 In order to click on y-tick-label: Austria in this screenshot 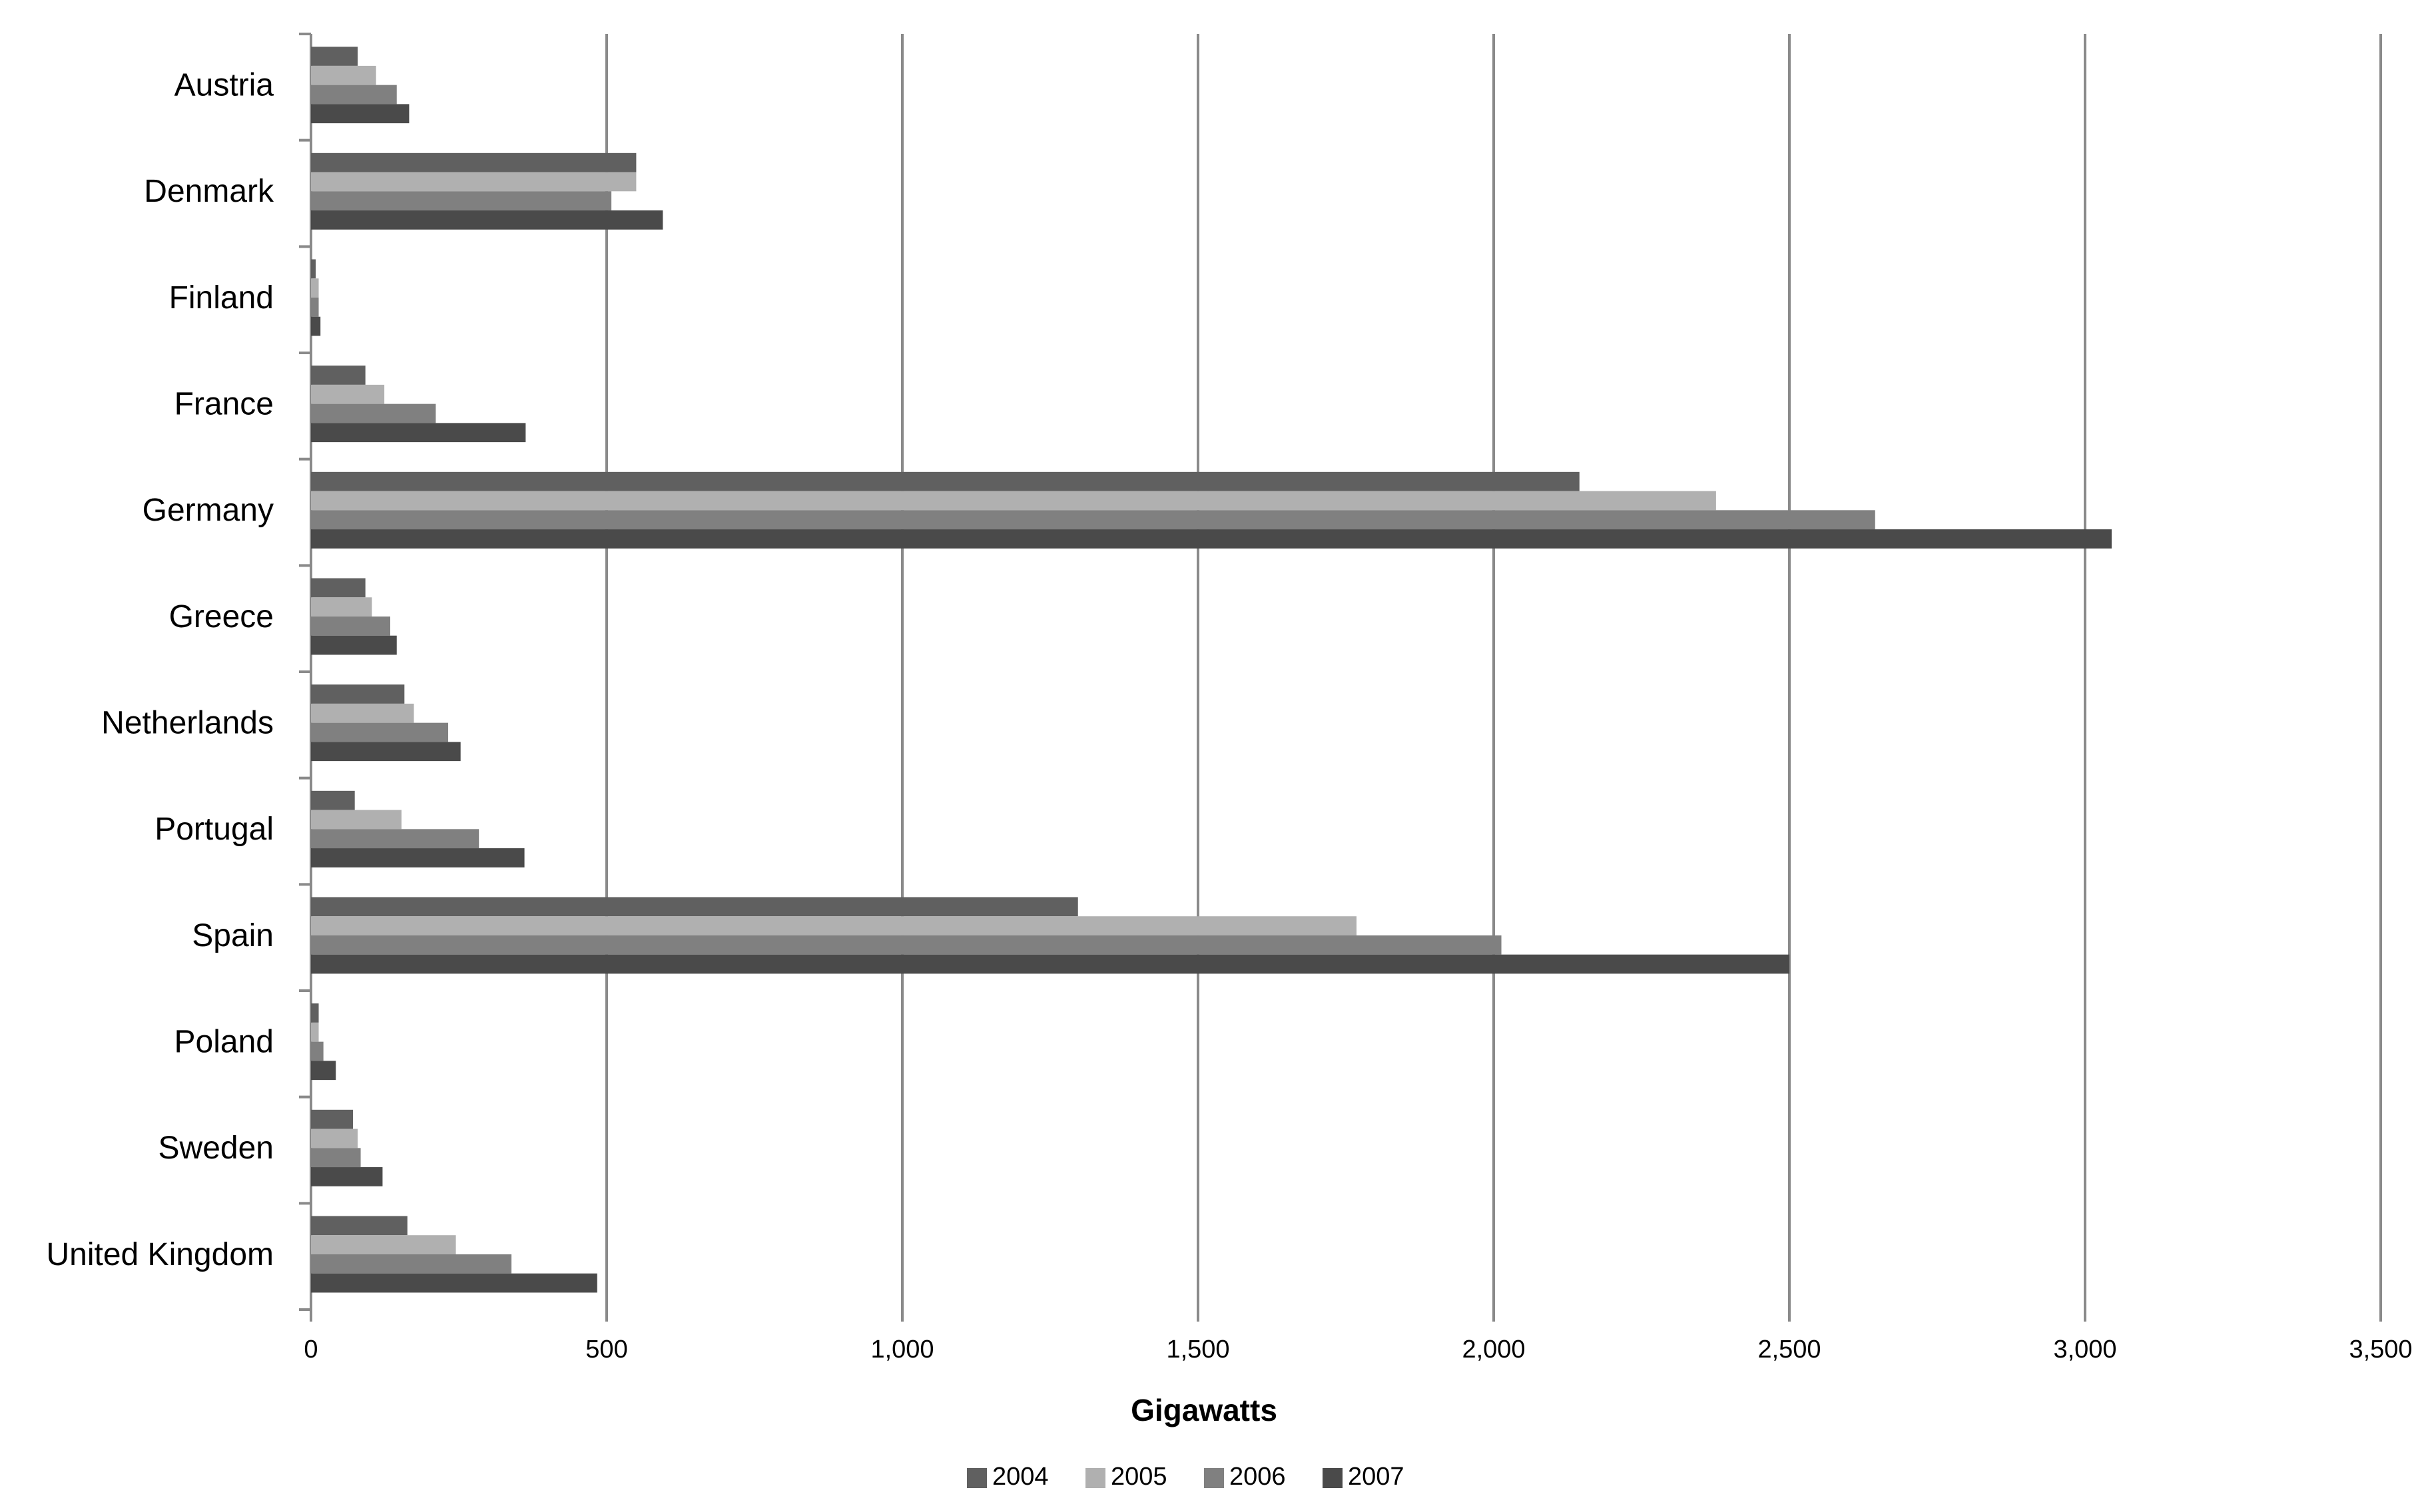, I will do `click(224, 85)`.